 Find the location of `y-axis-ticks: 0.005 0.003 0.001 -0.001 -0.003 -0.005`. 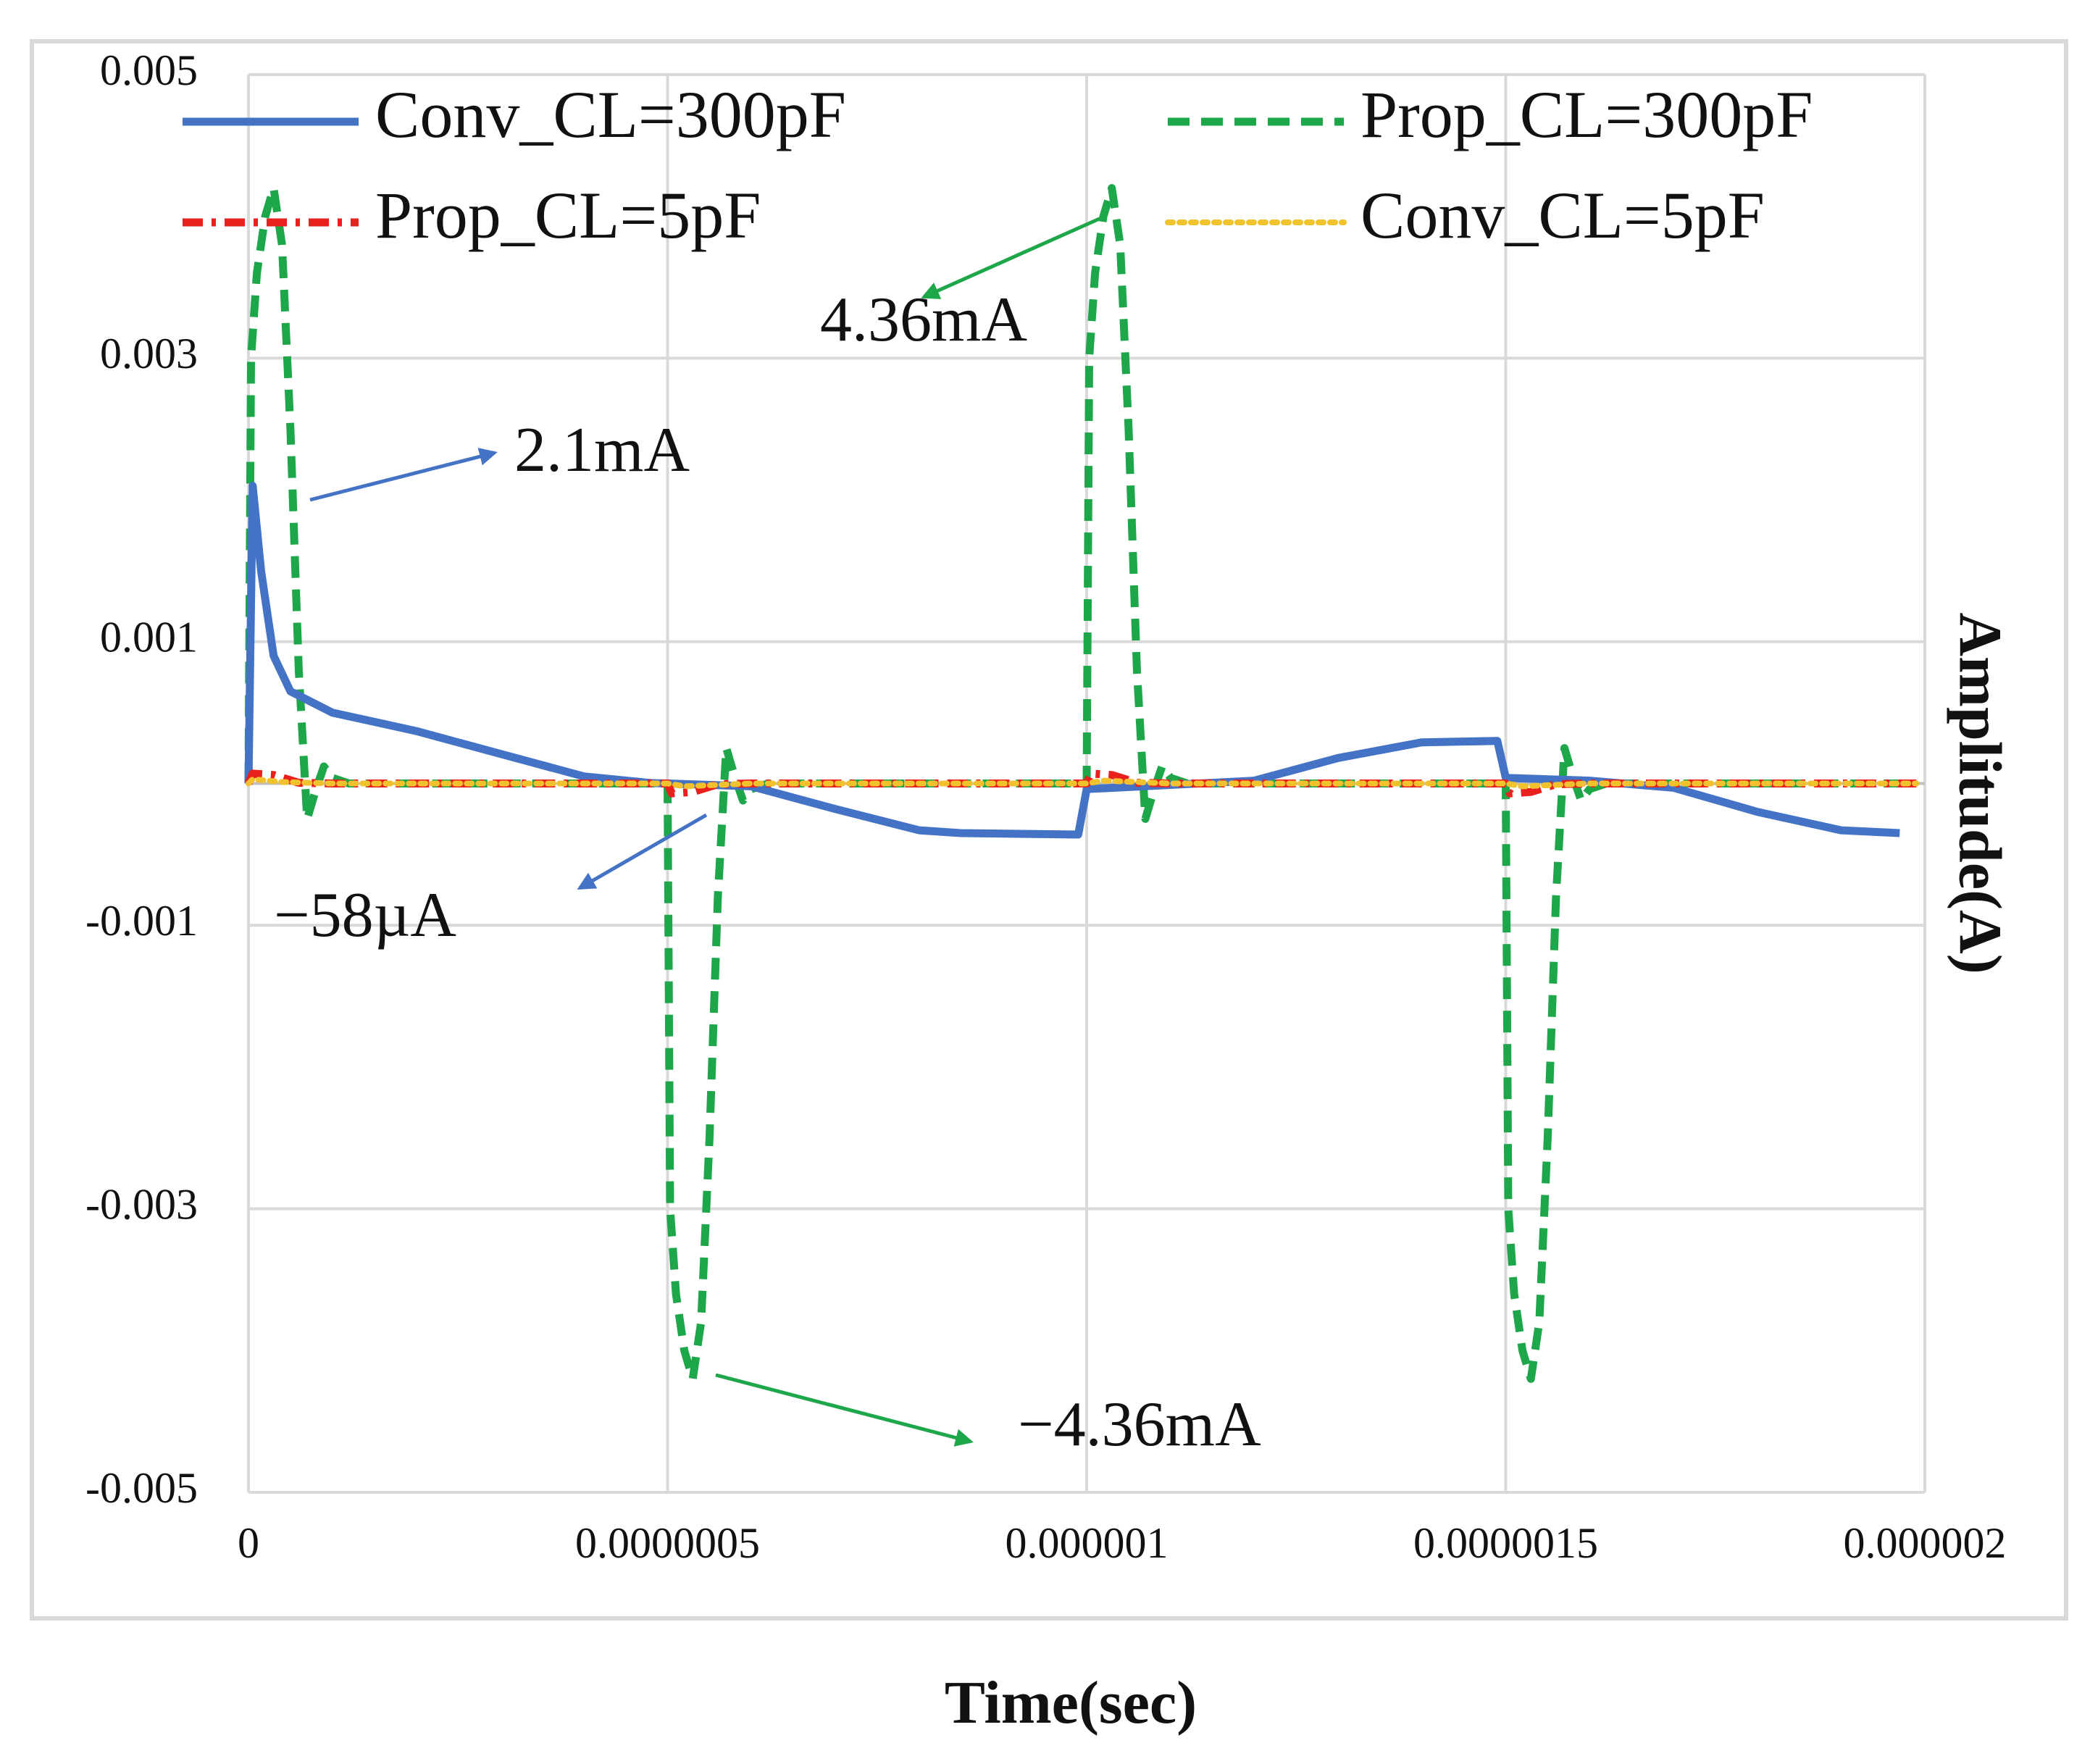

y-axis-ticks: 0.005 0.003 0.001 -0.001 -0.003 -0.005 is located at coordinates (141, 779).